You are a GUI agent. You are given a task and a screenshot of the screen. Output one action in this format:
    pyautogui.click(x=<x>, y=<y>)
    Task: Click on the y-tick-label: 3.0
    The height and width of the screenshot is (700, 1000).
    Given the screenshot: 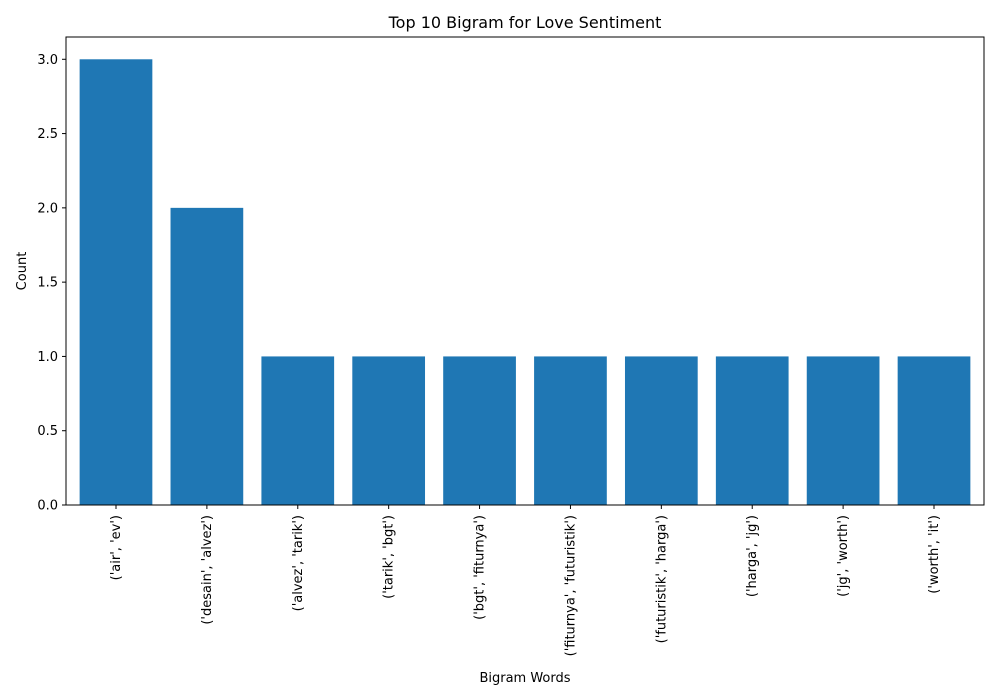 What is the action you would take?
    pyautogui.click(x=47, y=60)
    